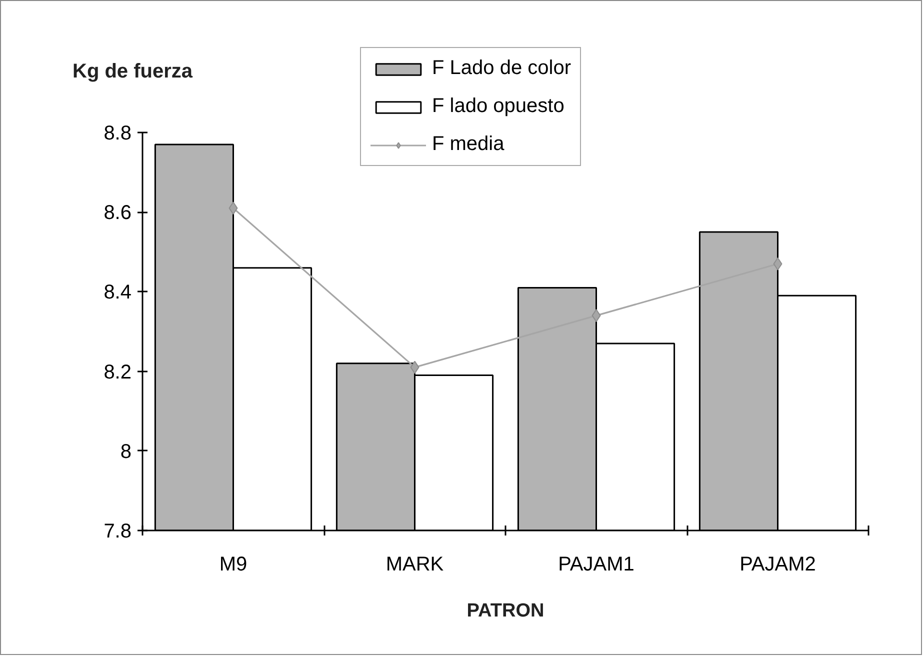  What do you see at coordinates (415, 565) in the screenshot?
I see `x-tick-label: MARK` at bounding box center [415, 565].